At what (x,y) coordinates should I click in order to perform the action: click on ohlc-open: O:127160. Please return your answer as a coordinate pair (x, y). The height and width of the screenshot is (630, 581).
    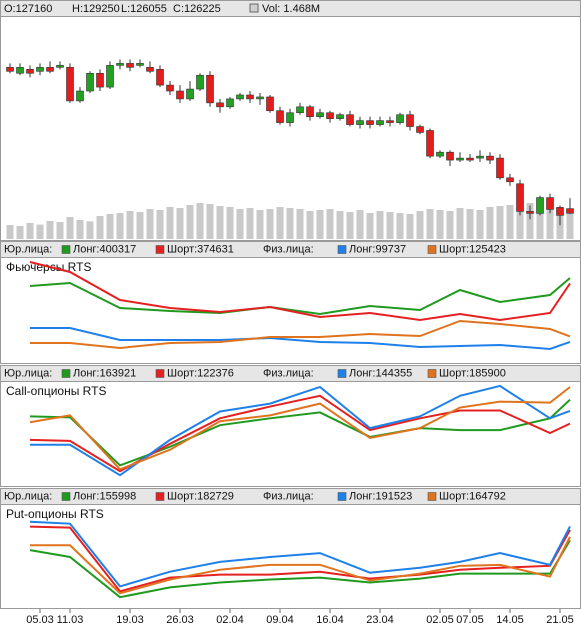
    Looking at the image, I should click on (28, 9).